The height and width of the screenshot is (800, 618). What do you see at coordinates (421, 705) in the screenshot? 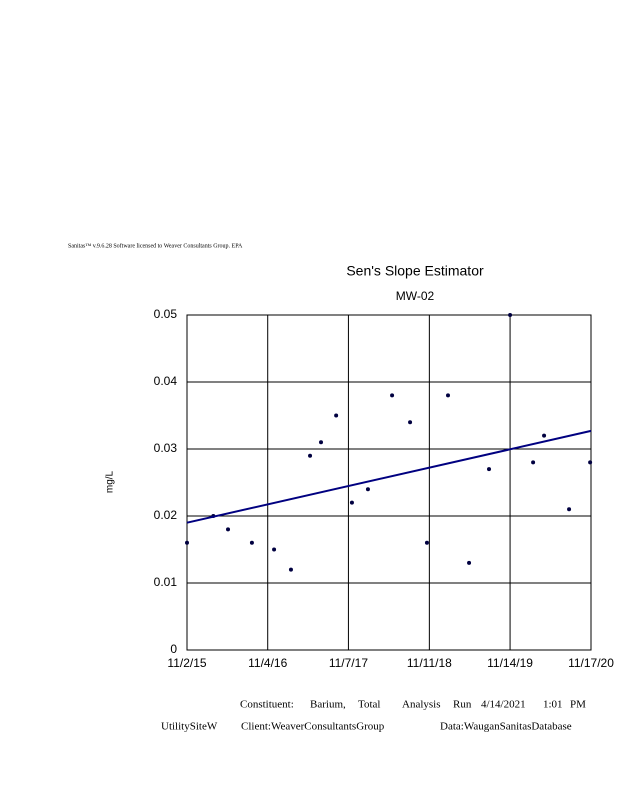
I see `footer-text: Analysis` at bounding box center [421, 705].